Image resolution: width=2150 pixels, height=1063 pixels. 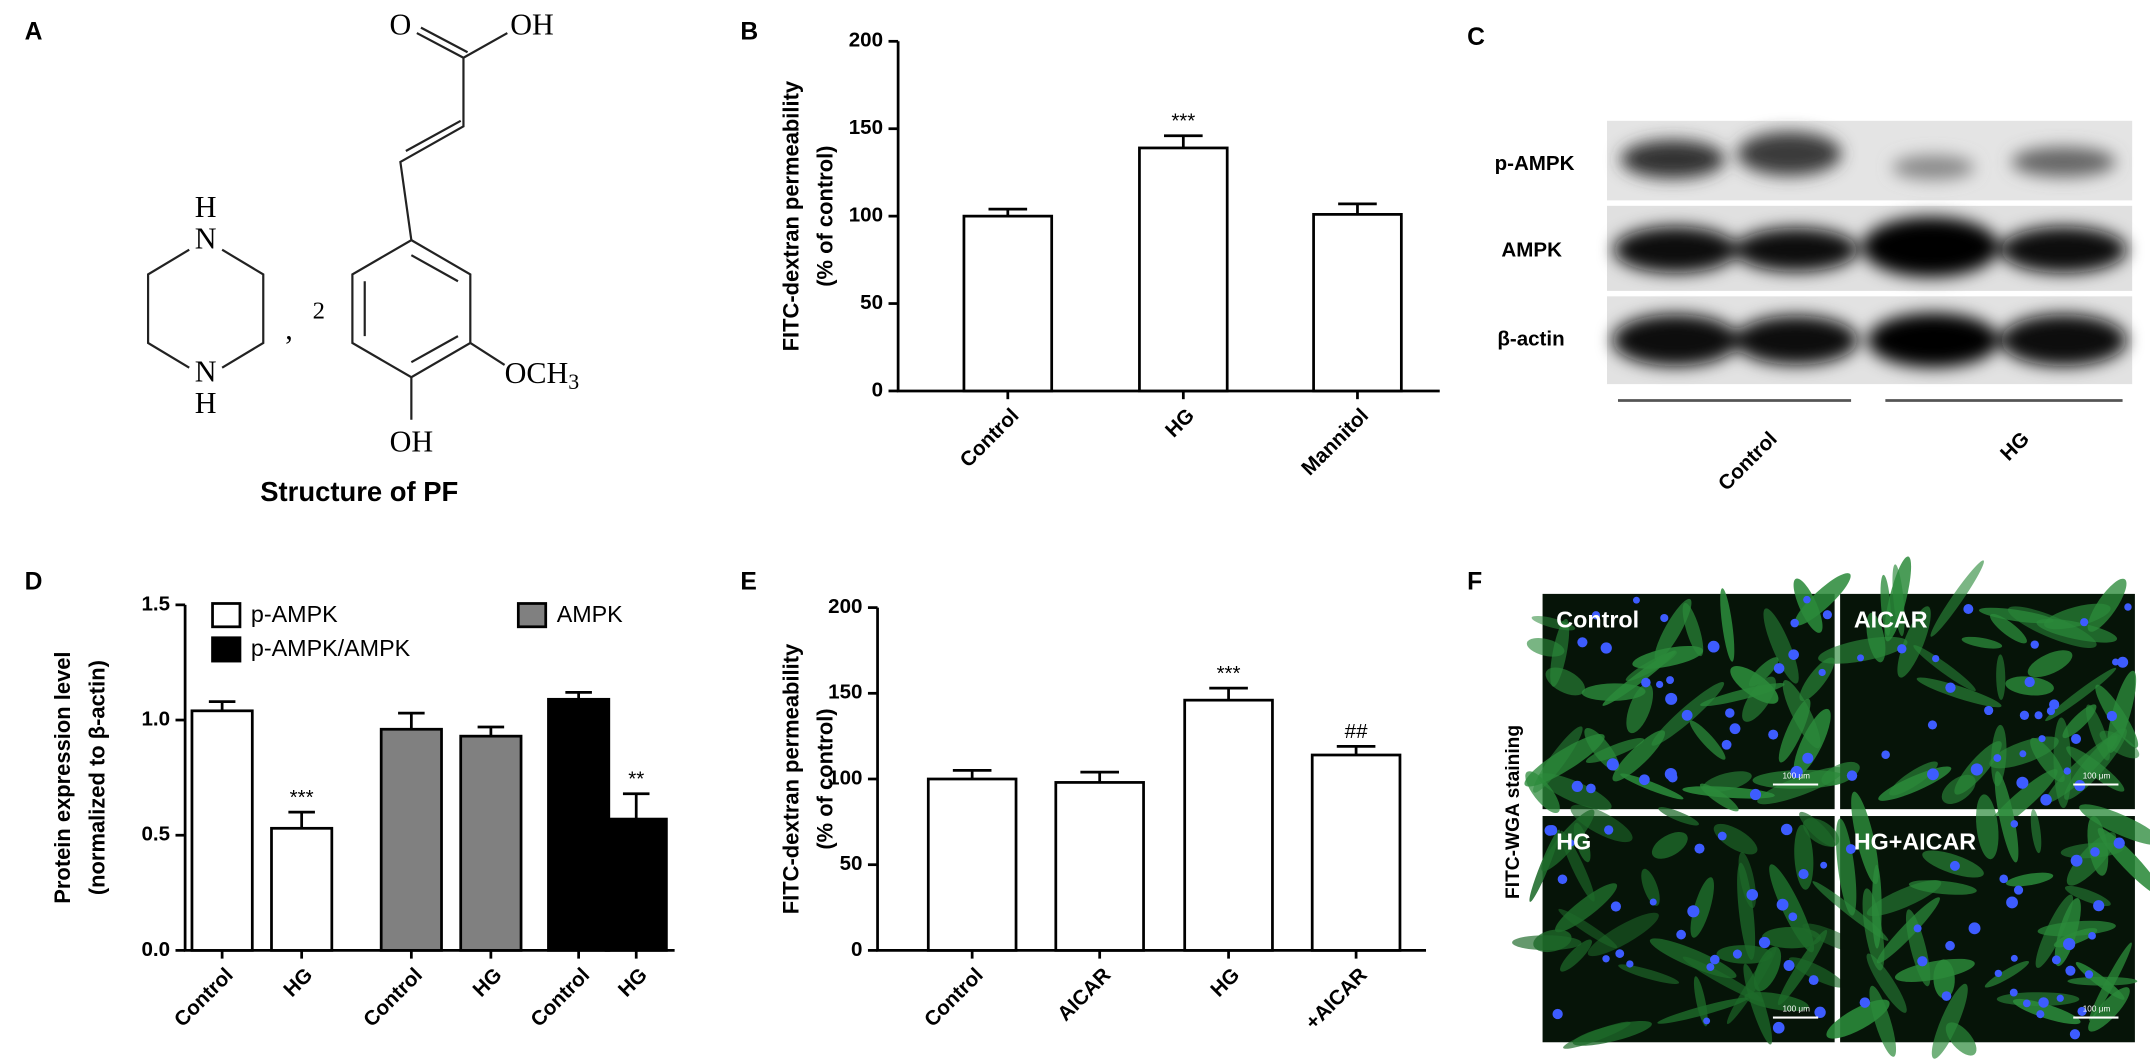 What do you see at coordinates (2015, 446) in the screenshot?
I see `group-label: HG` at bounding box center [2015, 446].